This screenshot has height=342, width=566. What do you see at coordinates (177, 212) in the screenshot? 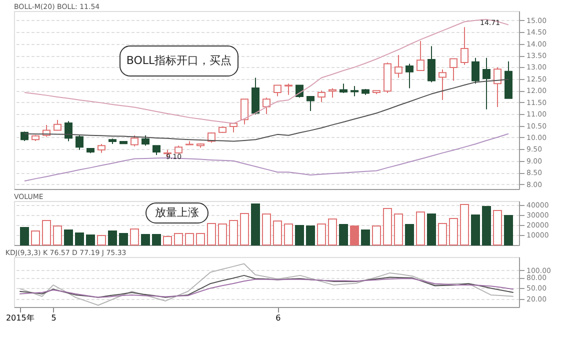
I see `annotation: 放量上涨` at bounding box center [177, 212].